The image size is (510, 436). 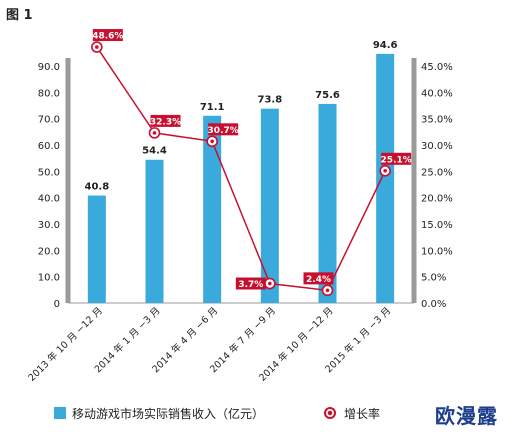 What do you see at coordinates (96, 187) in the screenshot?
I see `bar-value-label: 40.8` at bounding box center [96, 187].